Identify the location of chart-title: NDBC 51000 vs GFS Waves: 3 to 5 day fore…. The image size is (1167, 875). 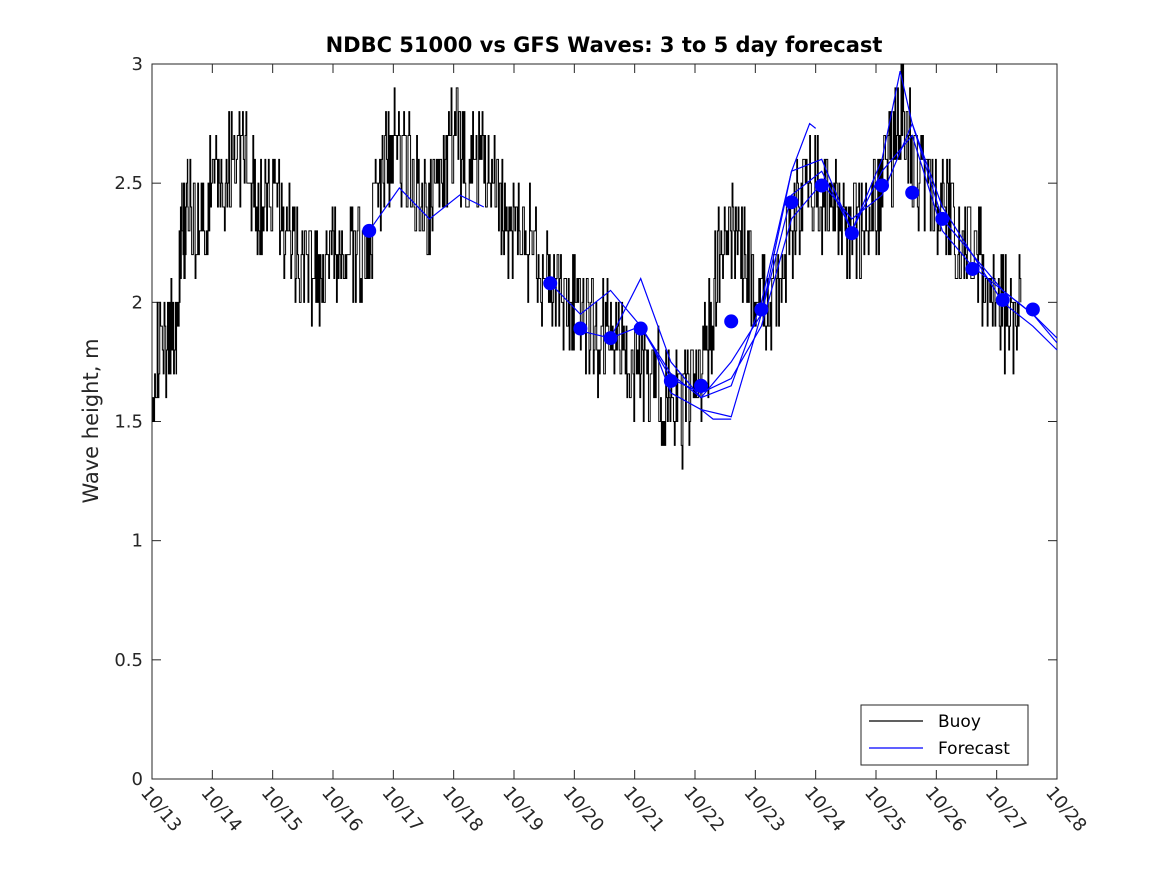
(604, 45).